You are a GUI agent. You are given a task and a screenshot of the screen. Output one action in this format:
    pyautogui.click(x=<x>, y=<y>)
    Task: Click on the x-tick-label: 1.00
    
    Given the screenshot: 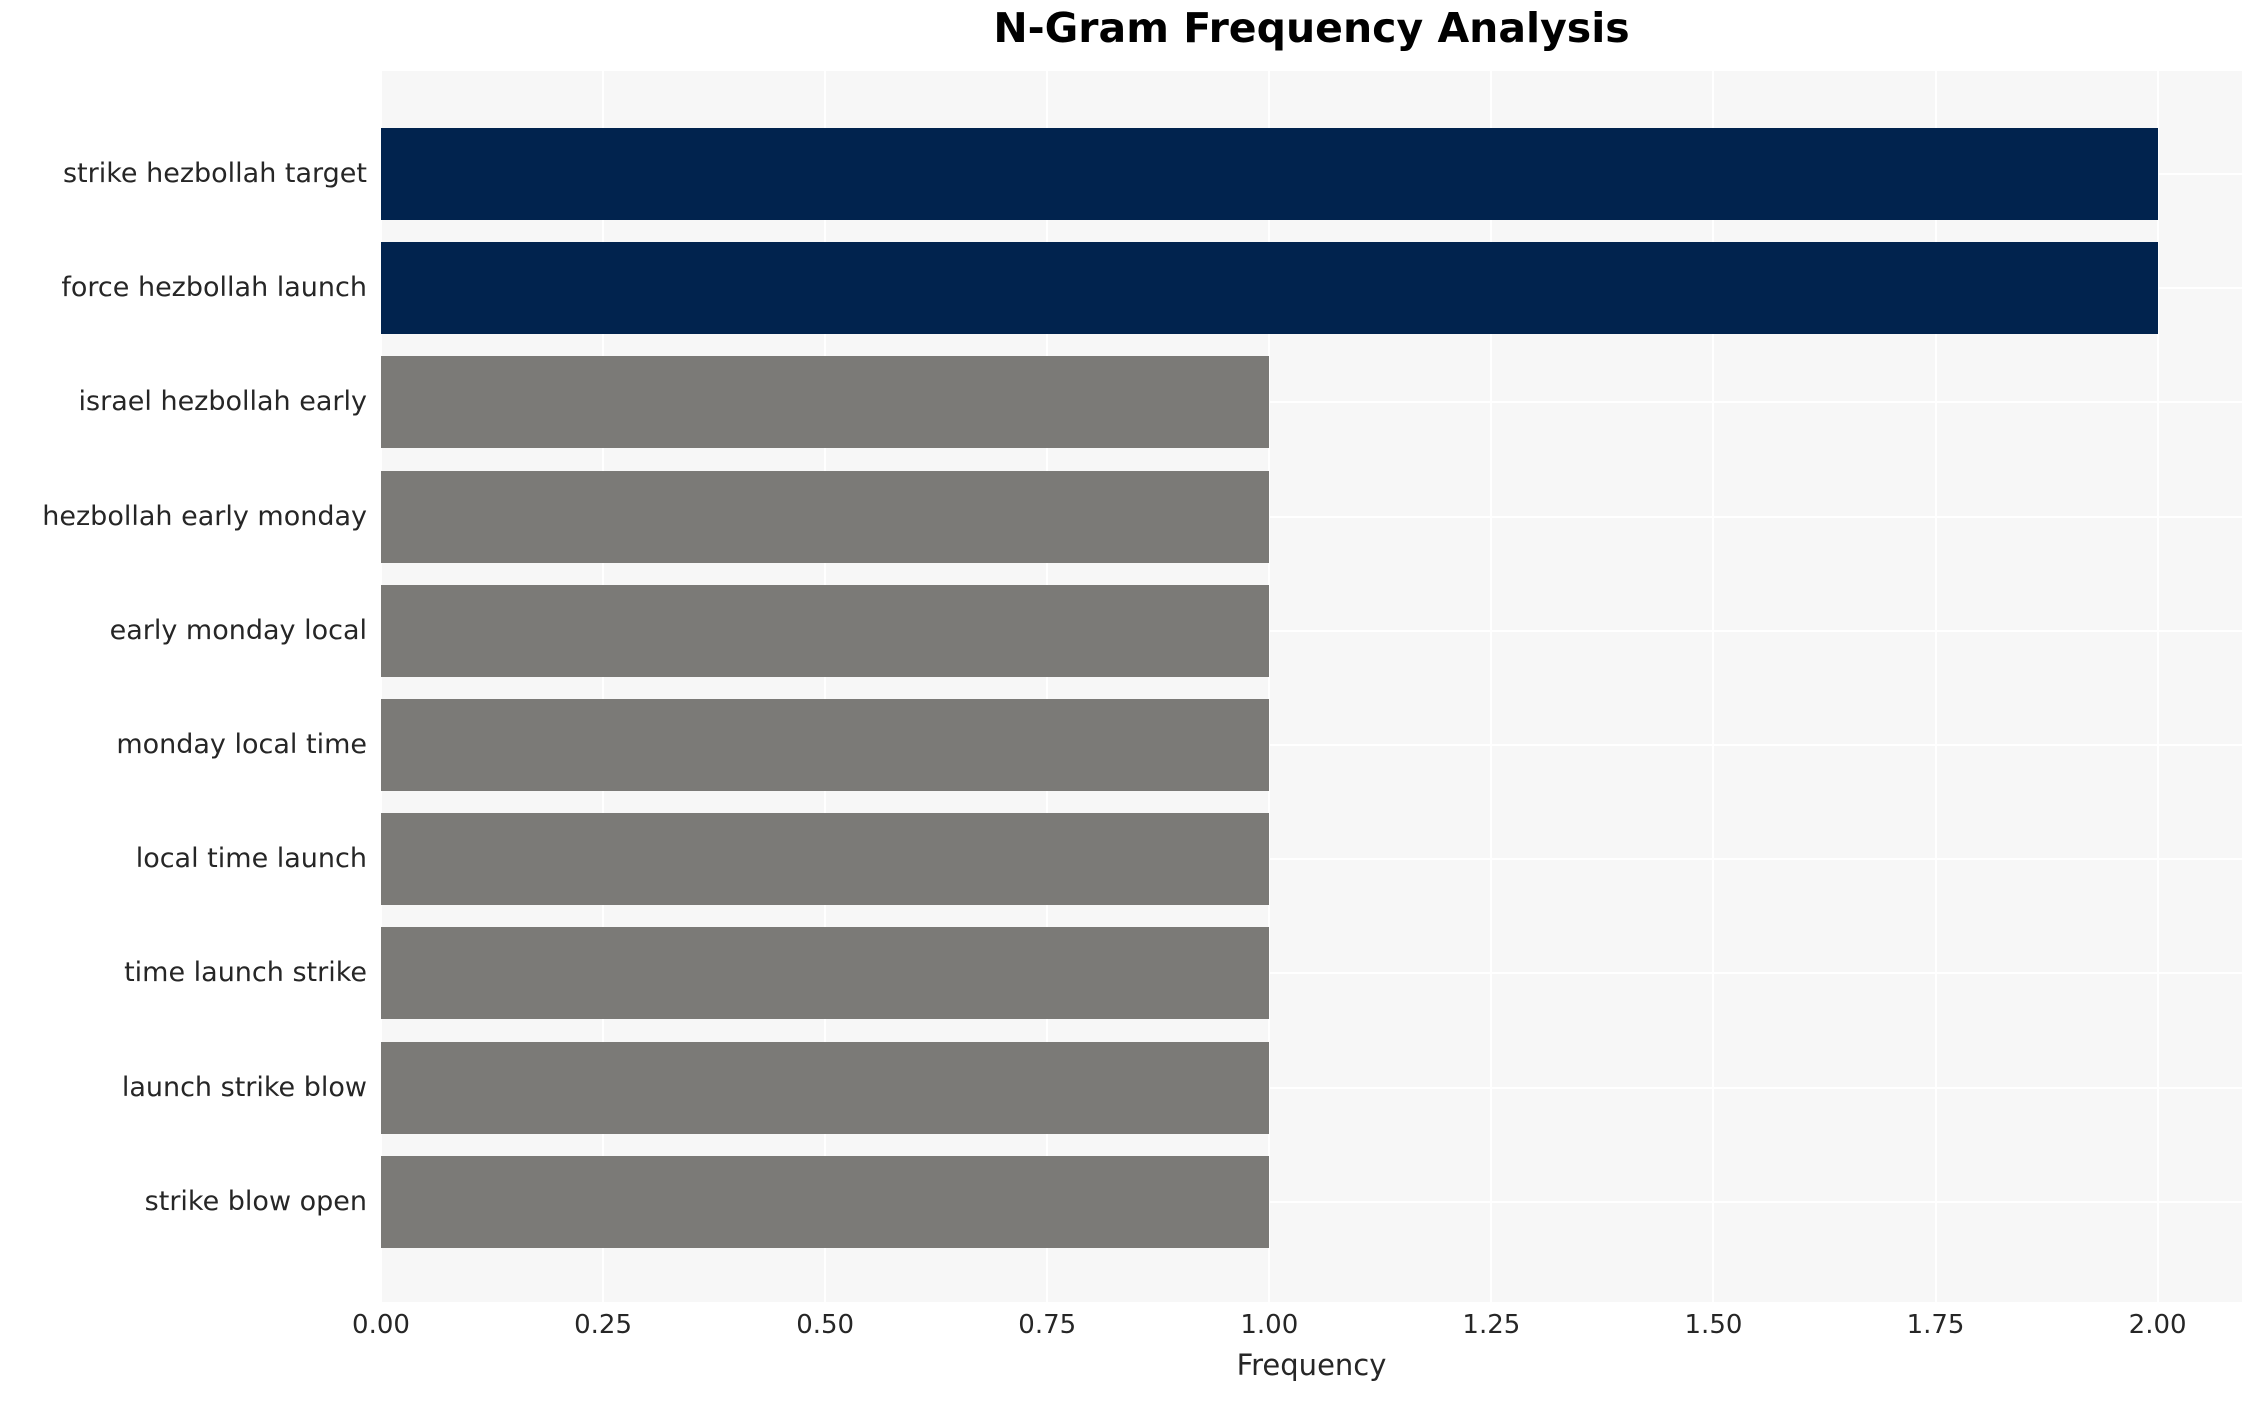 What is the action you would take?
    pyautogui.click(x=1269, y=1325)
    